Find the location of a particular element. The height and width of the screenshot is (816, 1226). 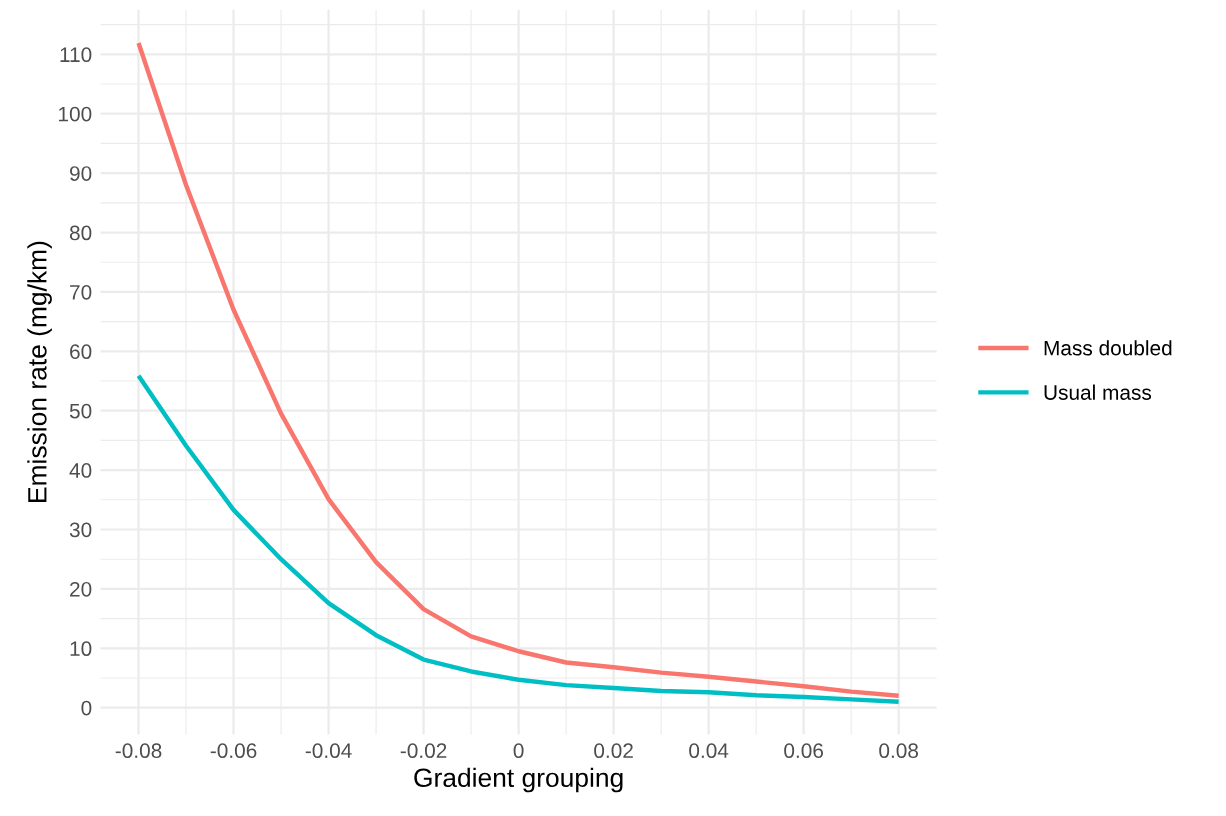

y-tick-label: 40 is located at coordinates (80, 470).